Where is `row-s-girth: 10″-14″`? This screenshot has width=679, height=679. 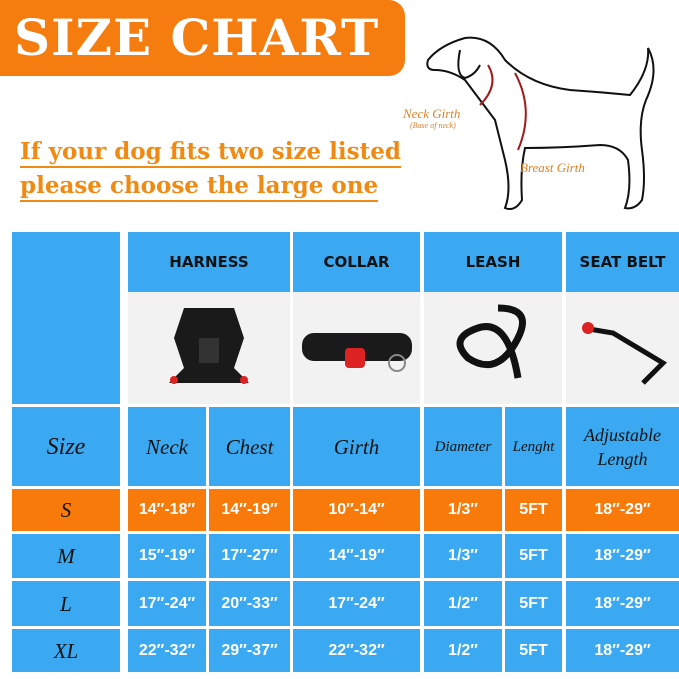
row-s-girth: 10″-14″ is located at coordinates (356, 510).